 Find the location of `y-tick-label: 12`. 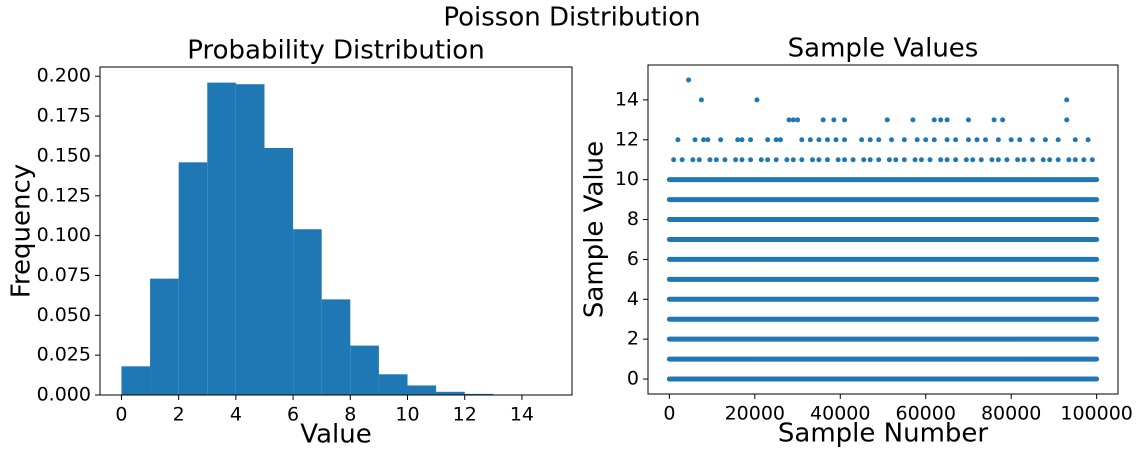

y-tick-label: 12 is located at coordinates (627, 139).